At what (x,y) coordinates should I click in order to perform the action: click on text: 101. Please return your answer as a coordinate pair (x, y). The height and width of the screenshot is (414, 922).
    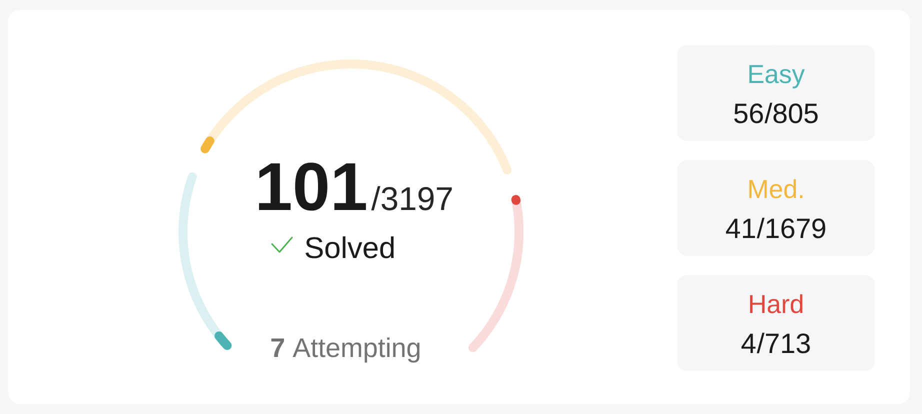
    Looking at the image, I should click on (312, 186).